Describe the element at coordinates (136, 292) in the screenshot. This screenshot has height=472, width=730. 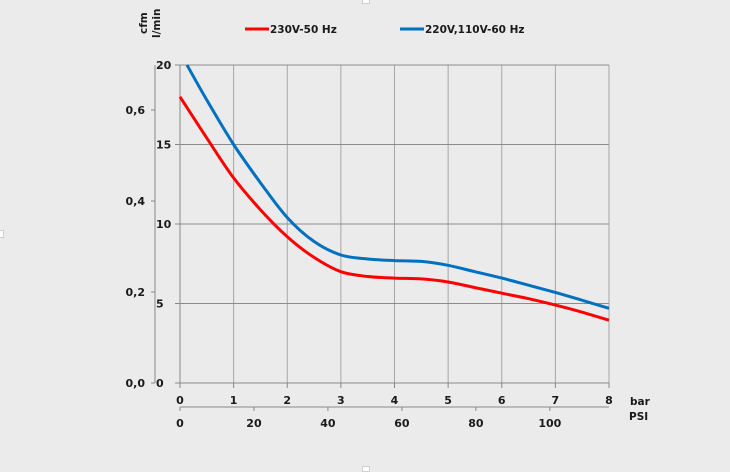
I see `y-tick-label-cfm: 0,2` at that location.